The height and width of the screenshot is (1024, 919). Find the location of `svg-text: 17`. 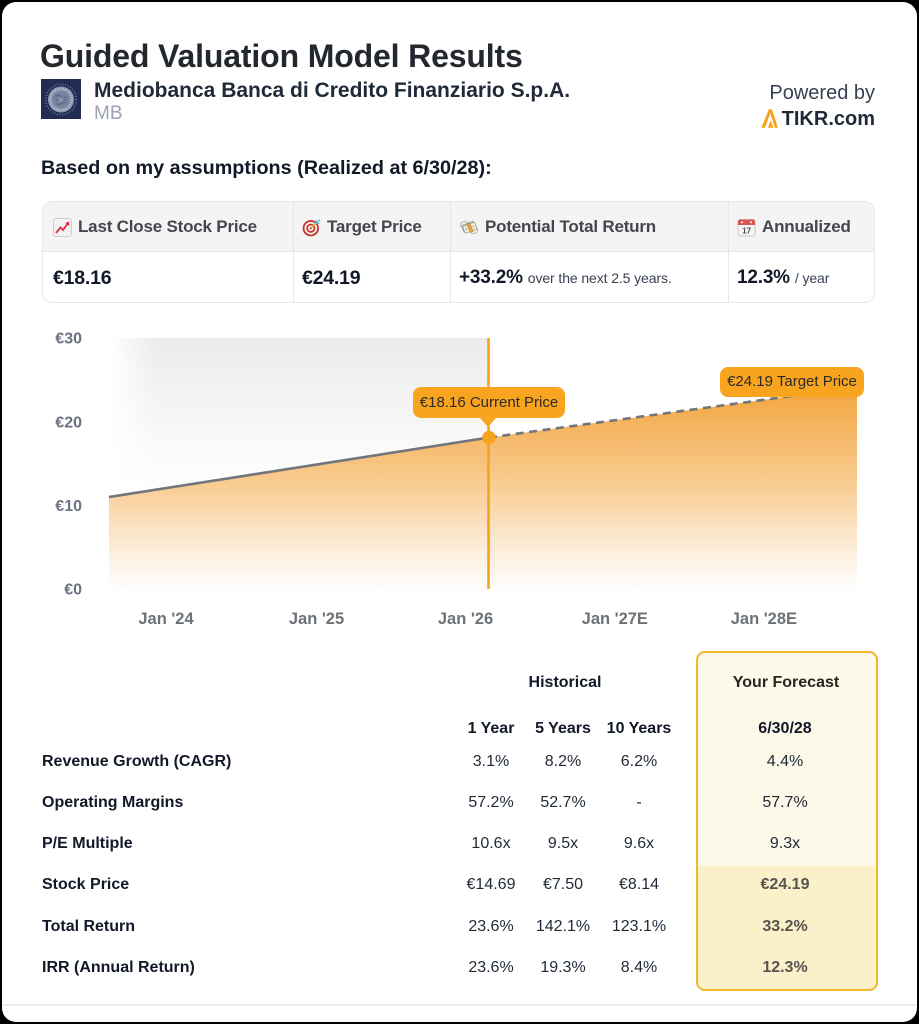

svg-text: 17 is located at coordinates (747, 230).